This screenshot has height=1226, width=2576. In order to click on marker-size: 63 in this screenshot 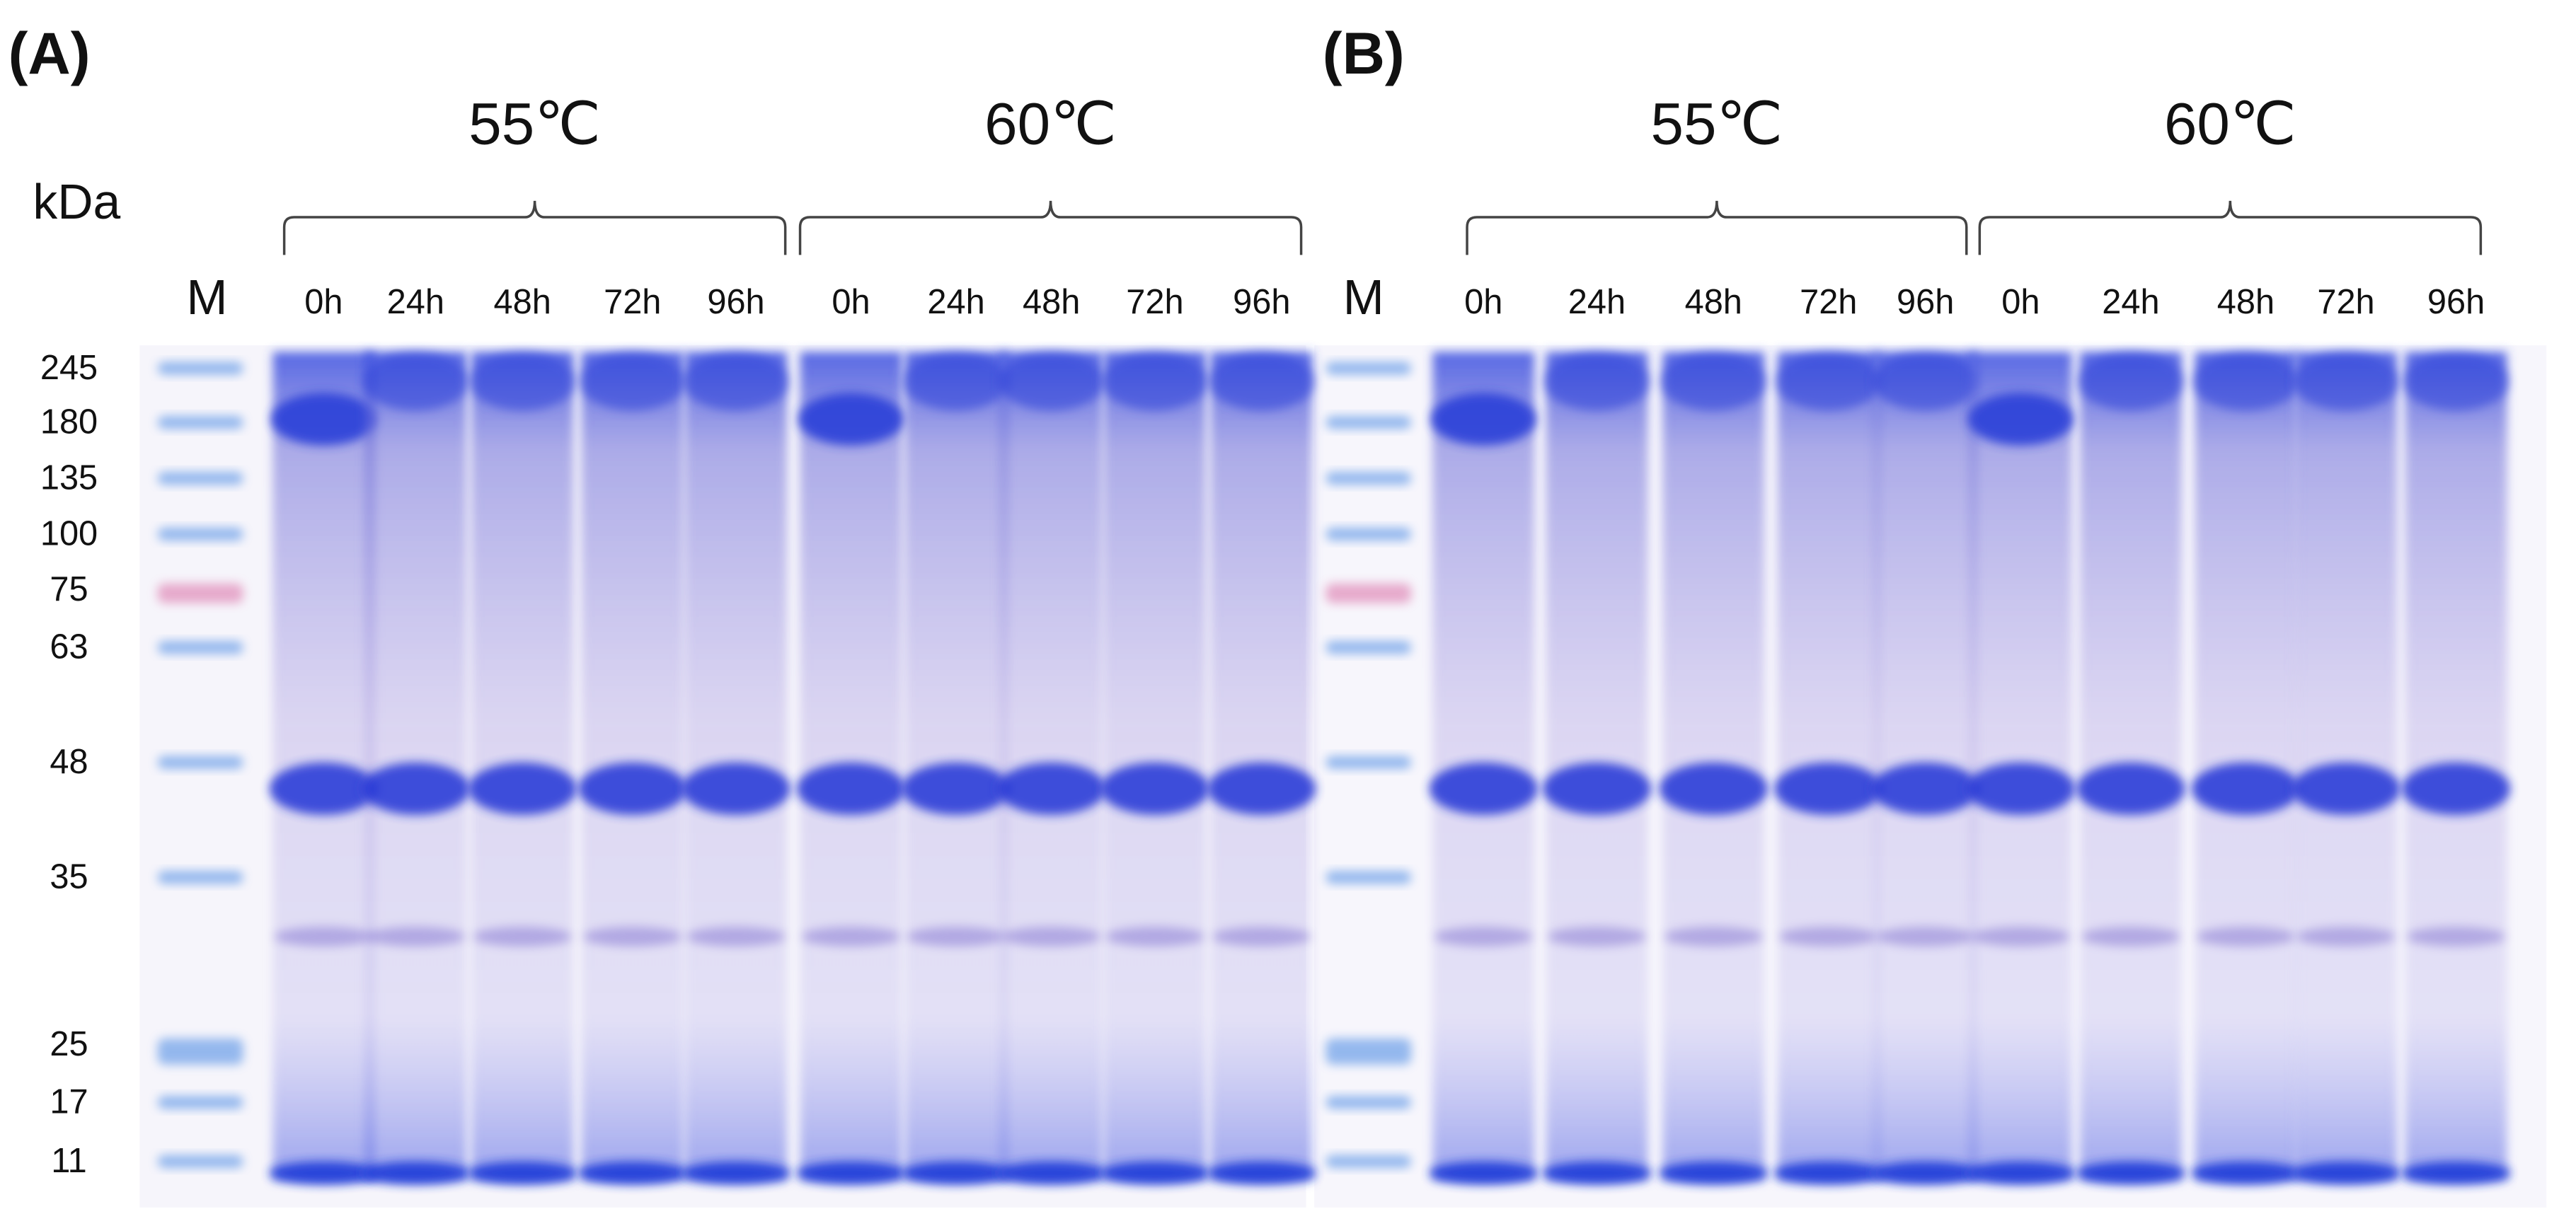, I will do `click(69, 647)`.